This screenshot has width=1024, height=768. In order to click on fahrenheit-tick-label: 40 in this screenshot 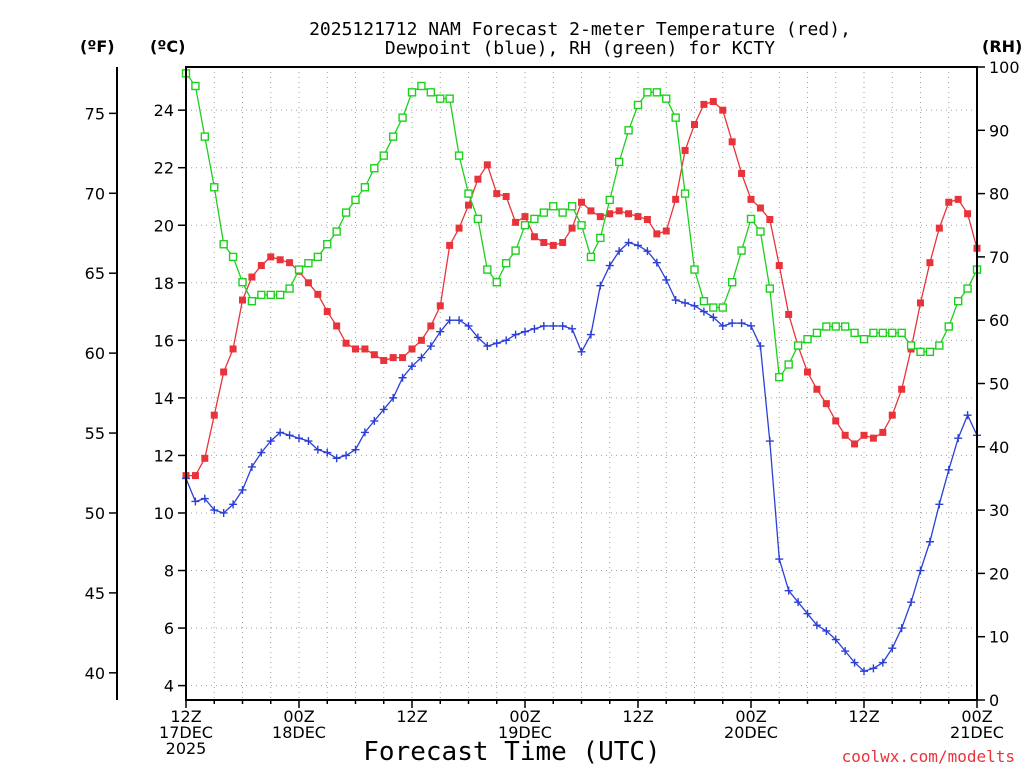, I will do `click(95, 673)`.